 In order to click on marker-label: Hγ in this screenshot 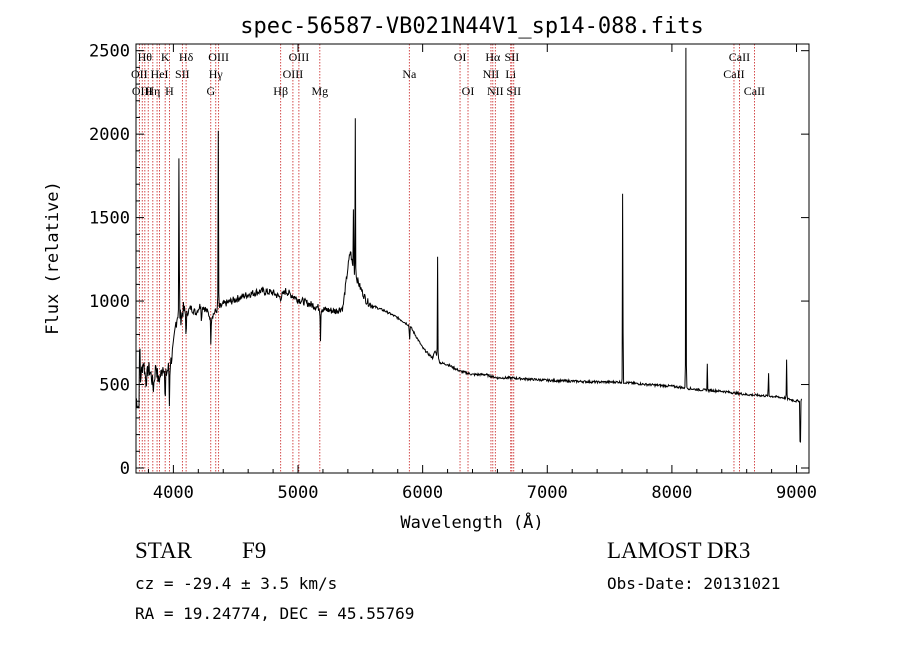, I will do `click(216, 74)`.